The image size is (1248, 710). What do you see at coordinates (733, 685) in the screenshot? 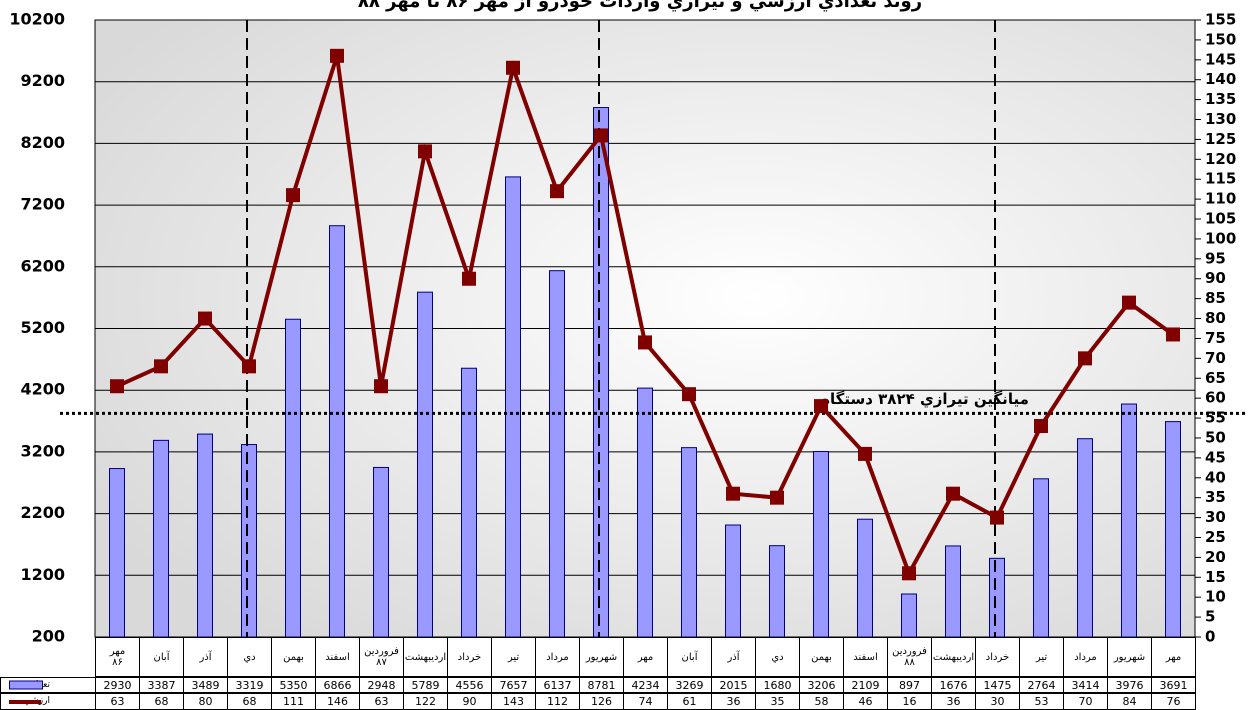
I see `table-value: 2015` at bounding box center [733, 685].